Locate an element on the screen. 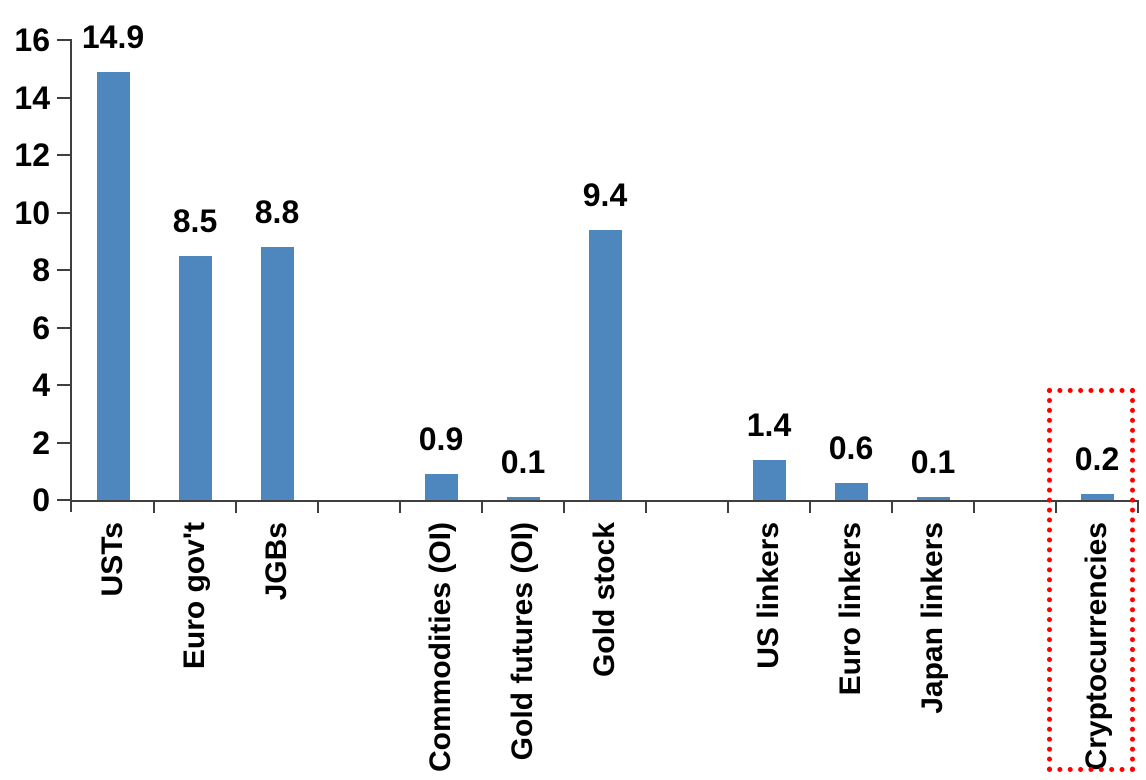  data-label-euro-linkers: 0.6 is located at coordinates (851, 447).